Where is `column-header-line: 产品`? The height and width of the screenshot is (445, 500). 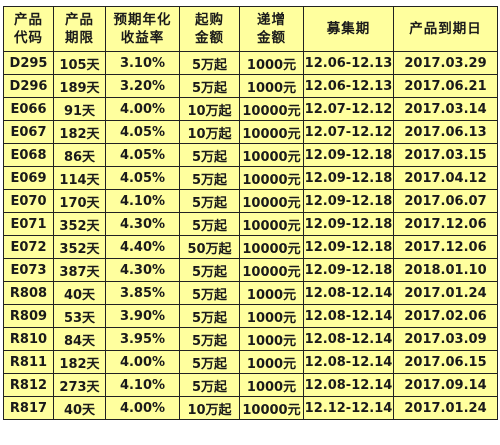
column-header-line: 产品 is located at coordinates (28, 20).